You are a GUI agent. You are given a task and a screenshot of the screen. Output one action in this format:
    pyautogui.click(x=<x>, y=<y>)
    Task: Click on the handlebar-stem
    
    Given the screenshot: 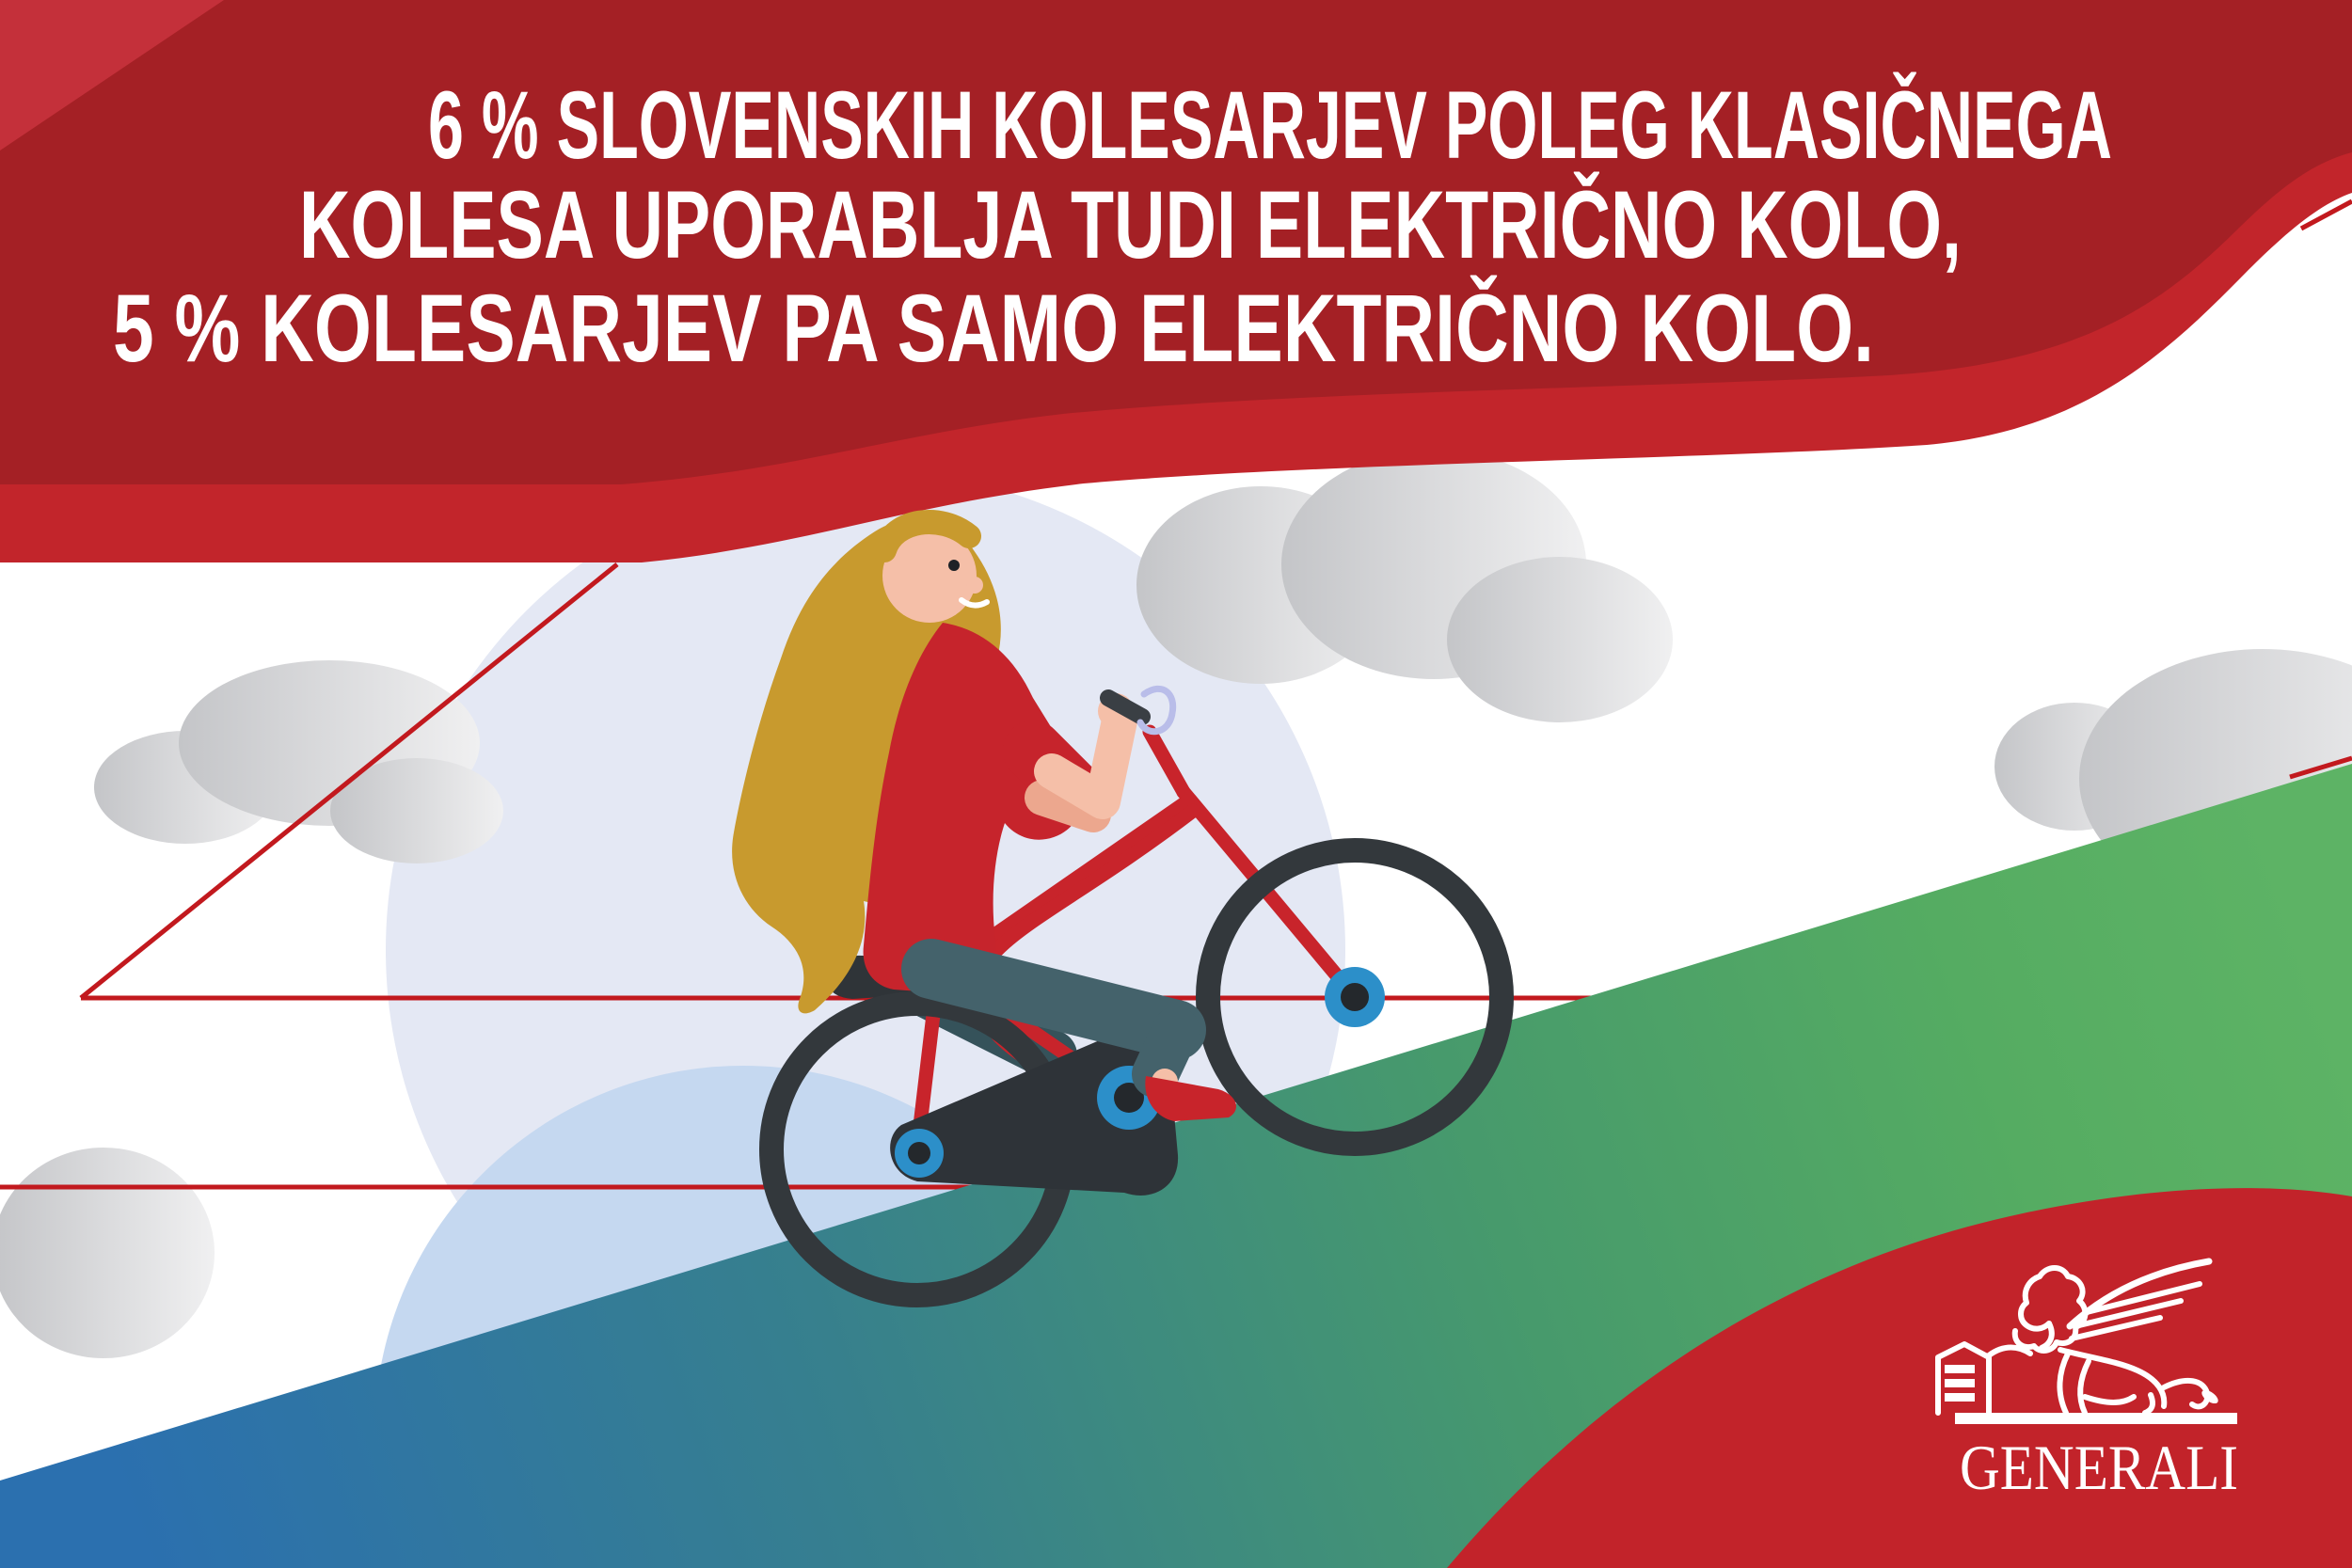 What is the action you would take?
    pyautogui.click(x=1166, y=762)
    